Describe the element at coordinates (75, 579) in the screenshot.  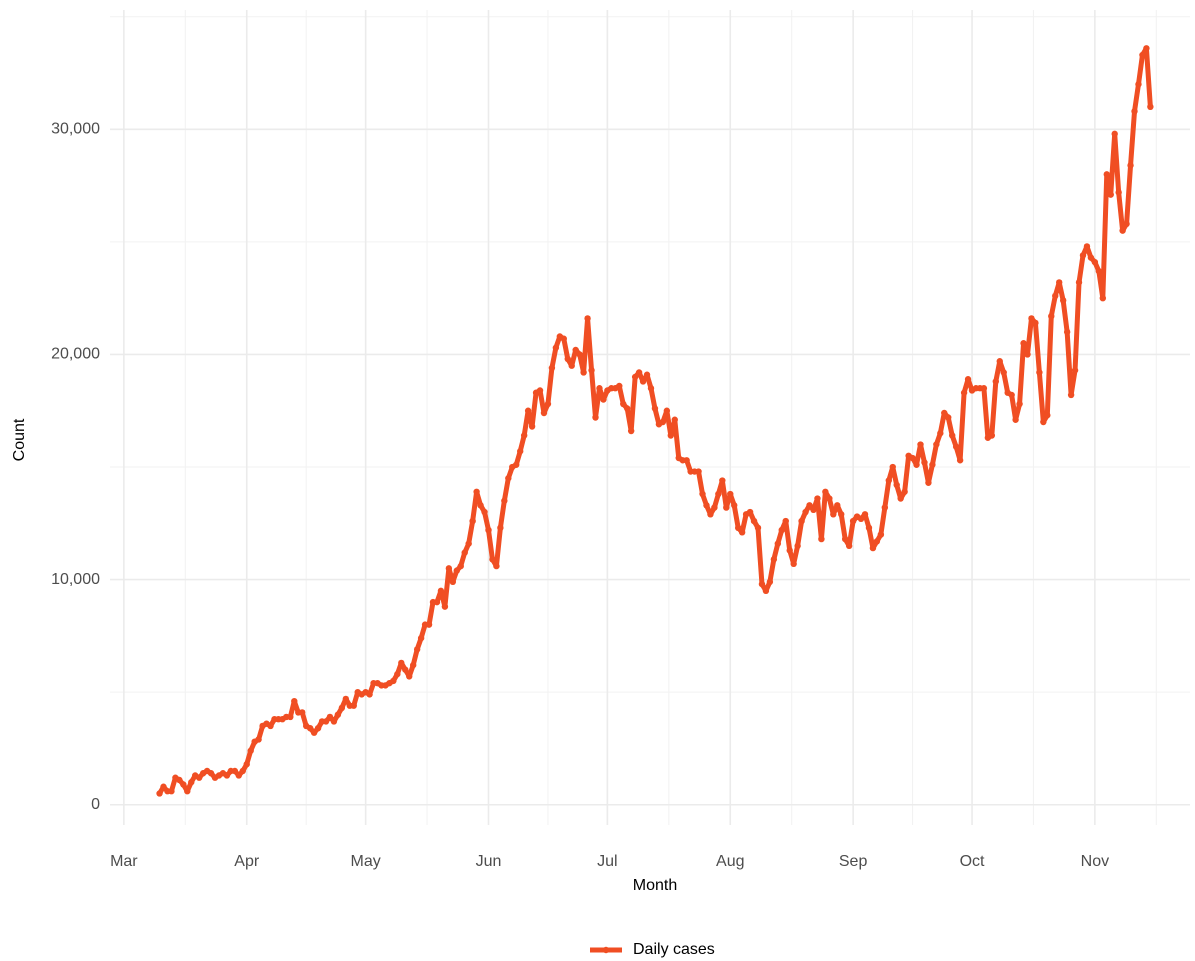
I see `y-tick-label: 10,000` at that location.